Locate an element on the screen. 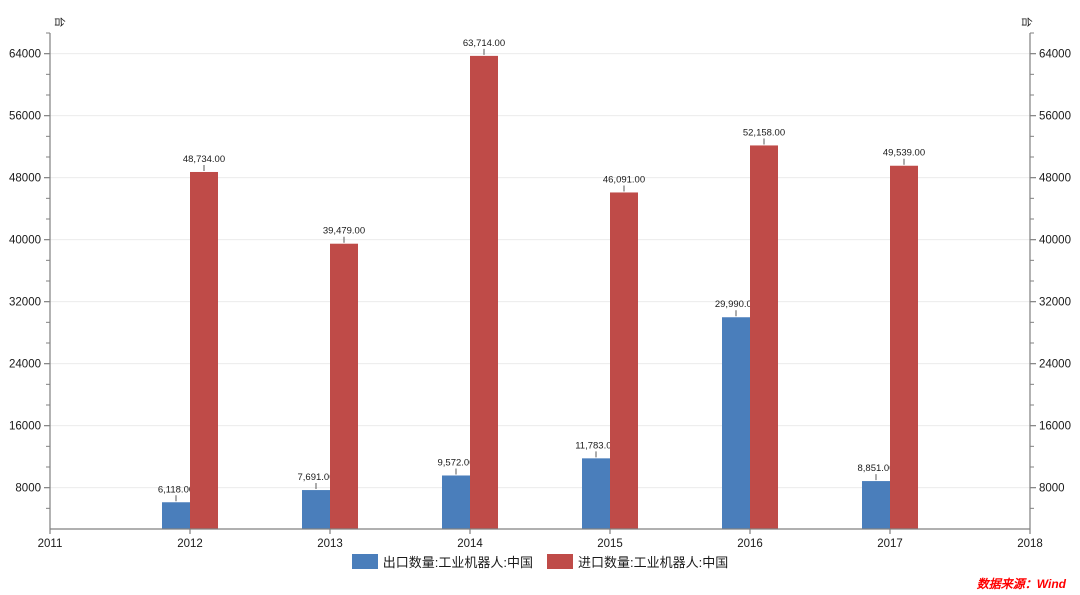 This screenshot has width=1080, height=595. export-series-label: 出口数量:工业机器人:中国 is located at coordinates (457, 562).